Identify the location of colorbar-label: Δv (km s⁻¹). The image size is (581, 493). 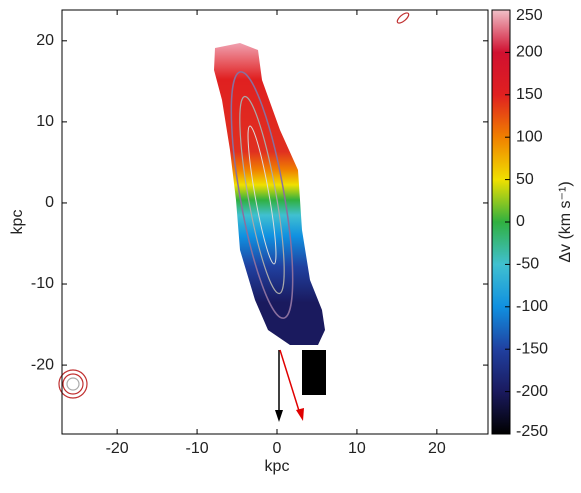
(565, 221).